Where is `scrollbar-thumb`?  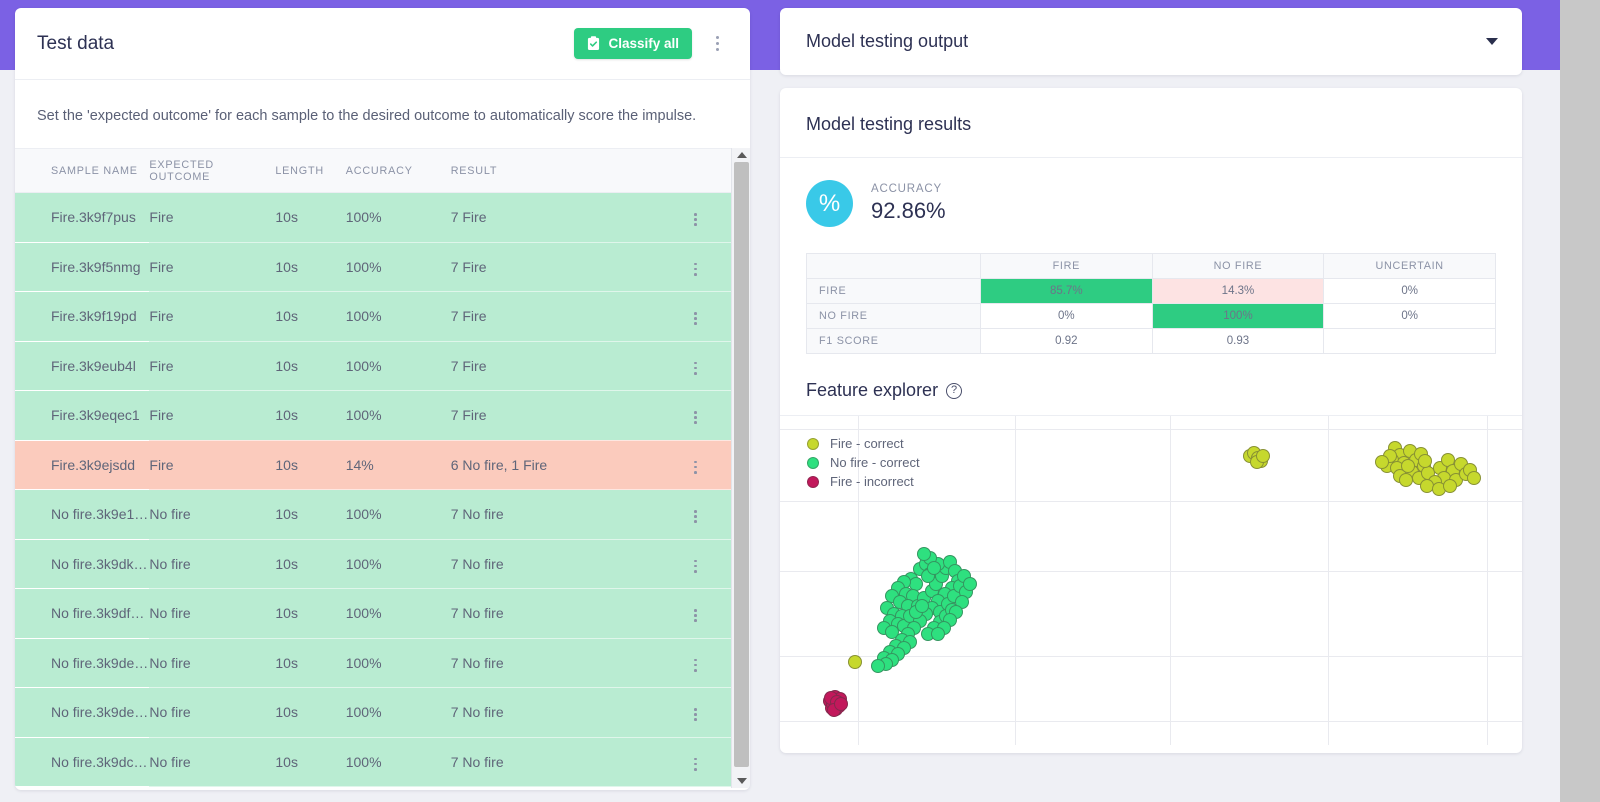 scrollbar-thumb is located at coordinates (741, 464).